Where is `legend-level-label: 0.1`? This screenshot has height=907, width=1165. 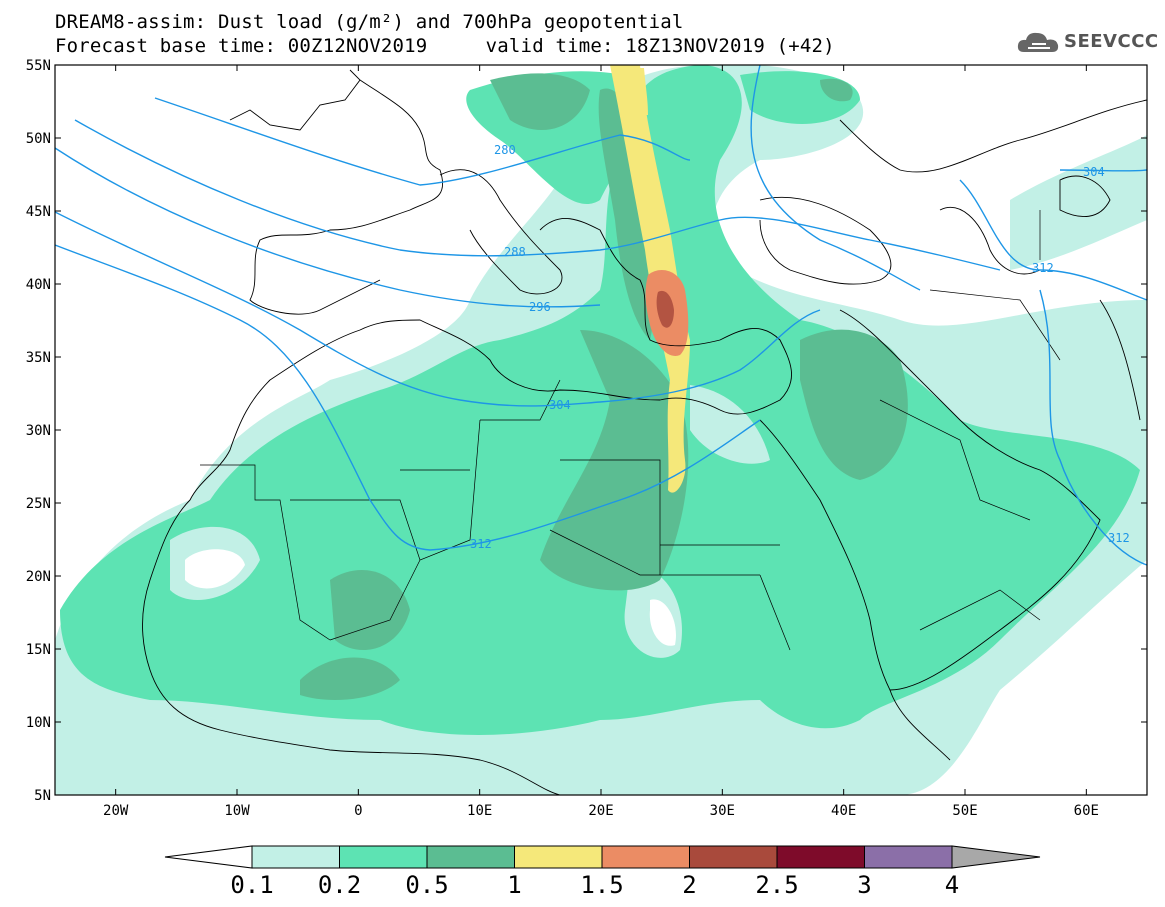
legend-level-label: 0.1 is located at coordinates (251, 885).